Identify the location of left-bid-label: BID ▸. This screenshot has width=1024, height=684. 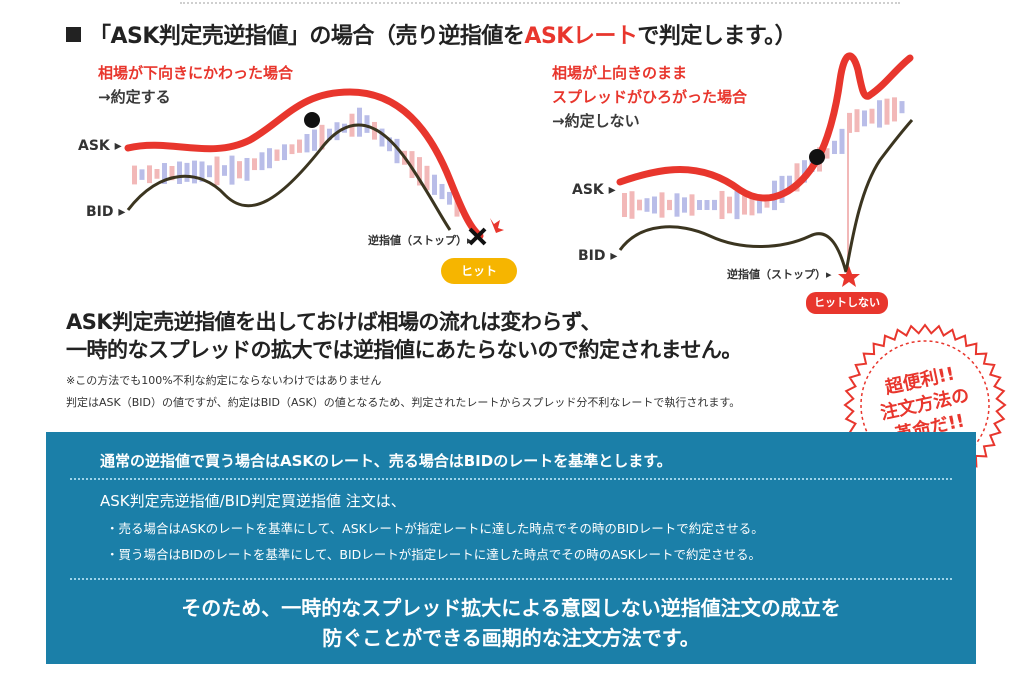
(106, 212).